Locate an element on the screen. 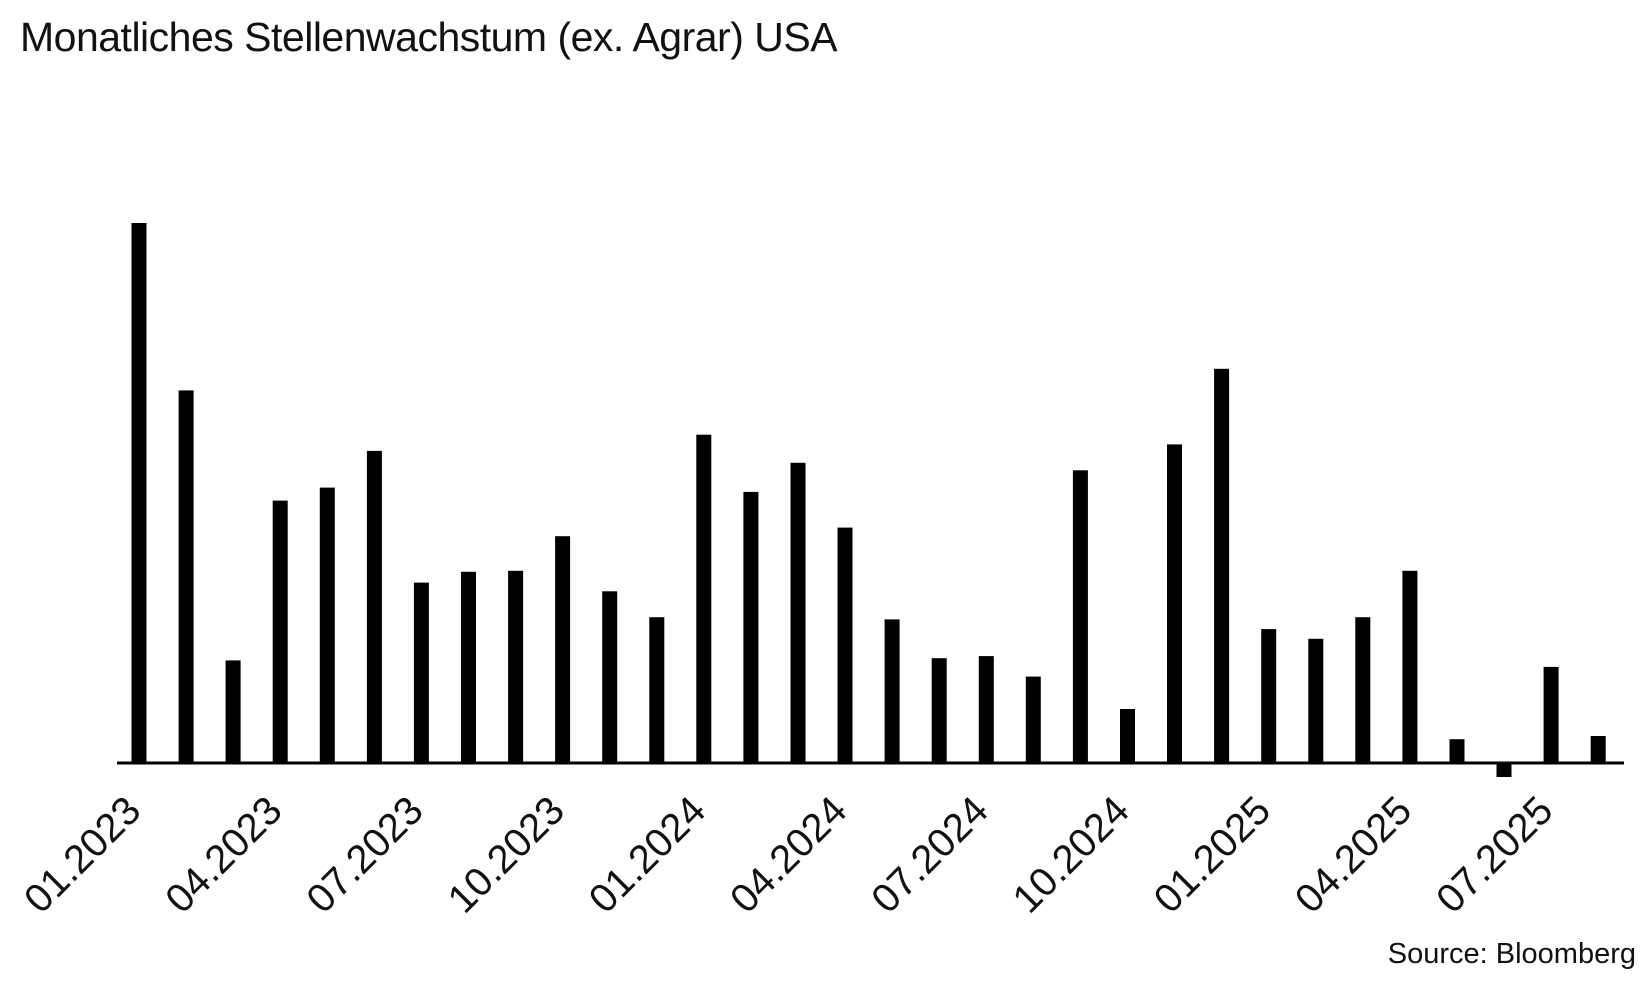 The image size is (1650, 990). bar-01.2025 is located at coordinates (1269, 696).